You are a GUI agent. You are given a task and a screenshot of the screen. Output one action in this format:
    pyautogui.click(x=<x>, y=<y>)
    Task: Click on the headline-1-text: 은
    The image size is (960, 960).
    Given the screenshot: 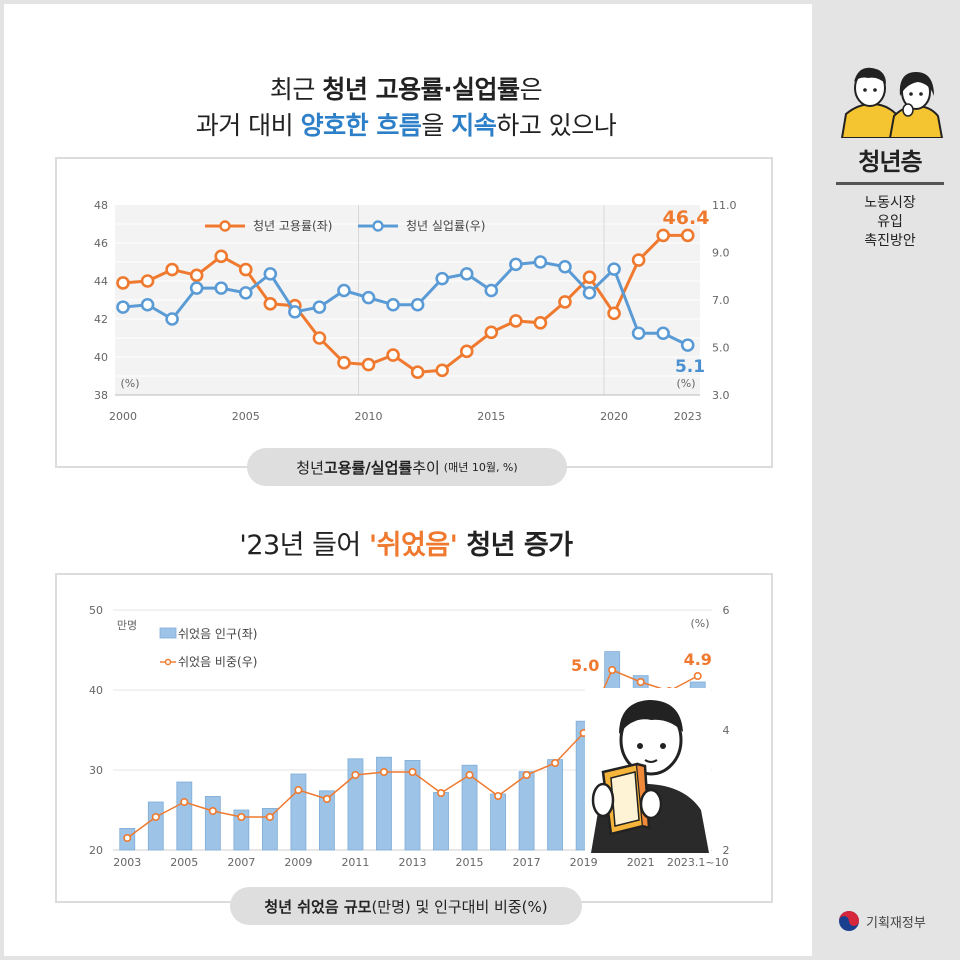 What is the action you would take?
    pyautogui.click(x=531, y=89)
    